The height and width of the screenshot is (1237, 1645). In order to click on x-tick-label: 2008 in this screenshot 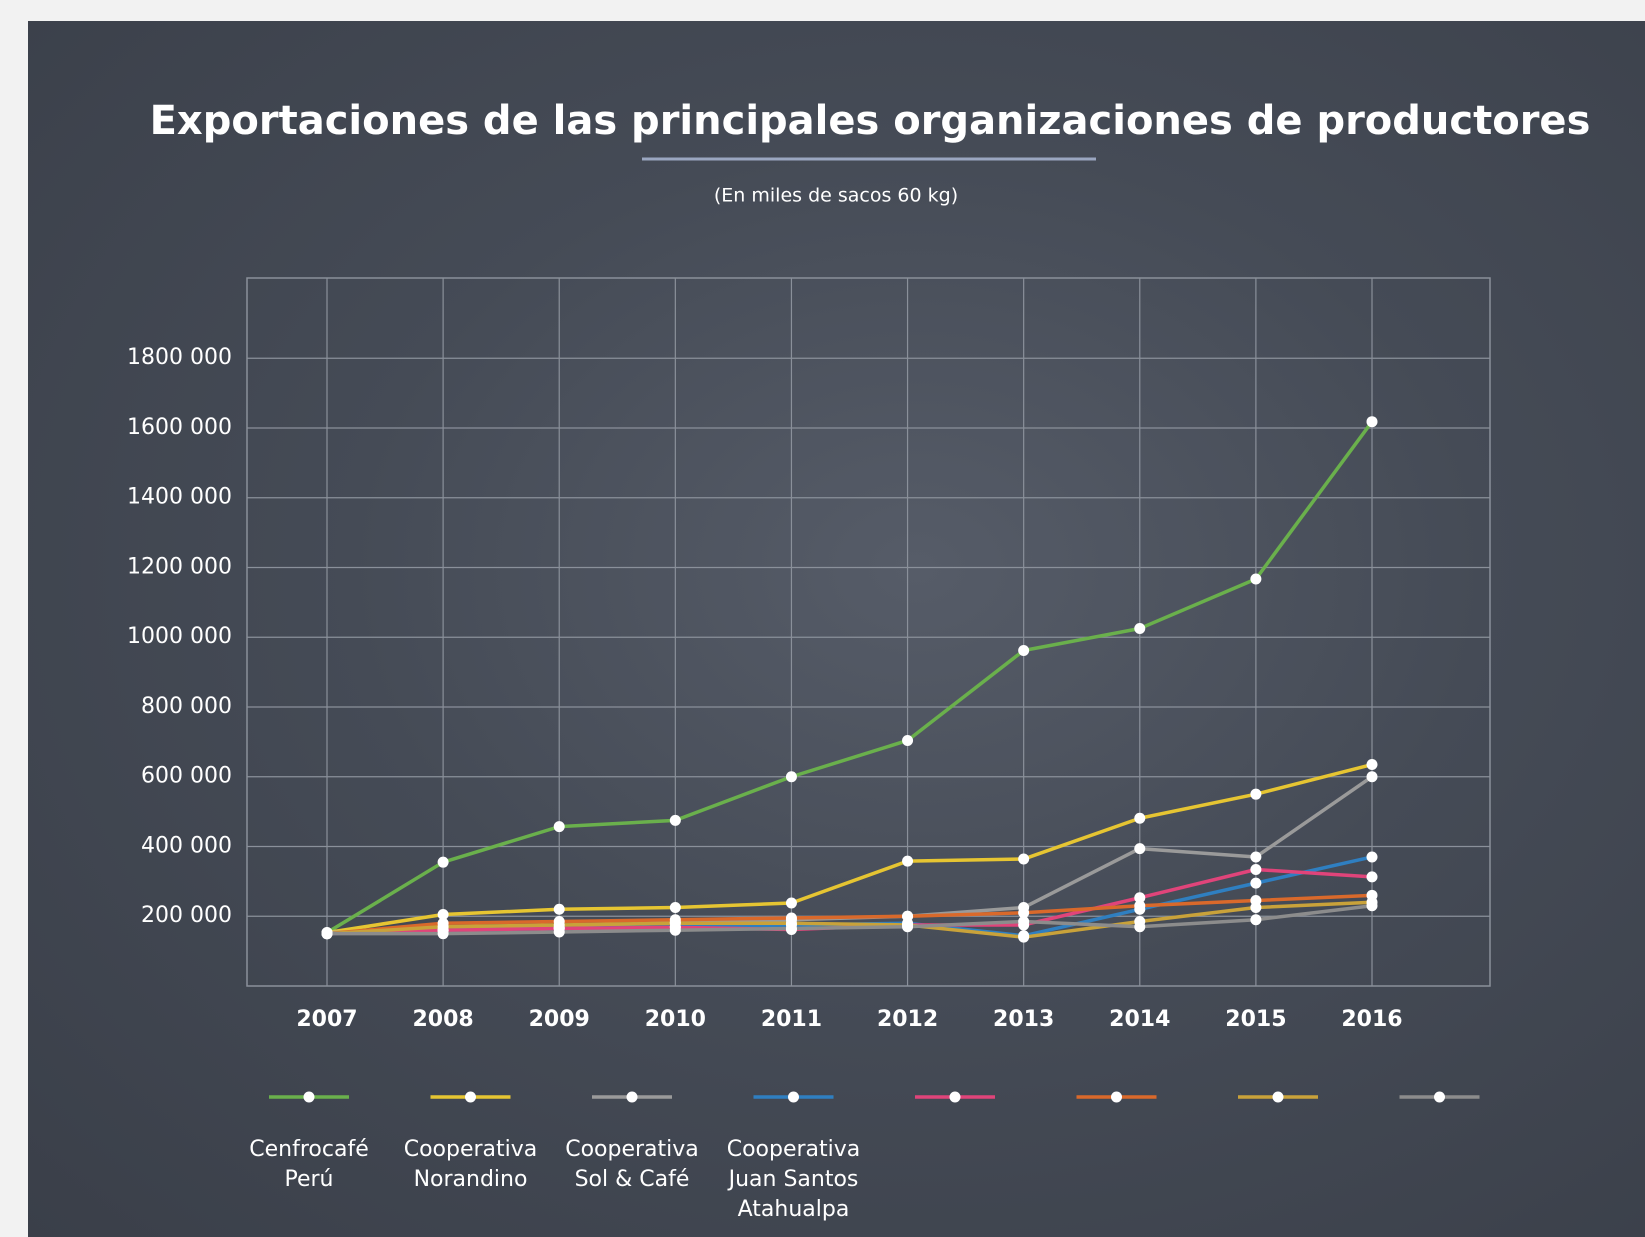, I will do `click(442, 1019)`.